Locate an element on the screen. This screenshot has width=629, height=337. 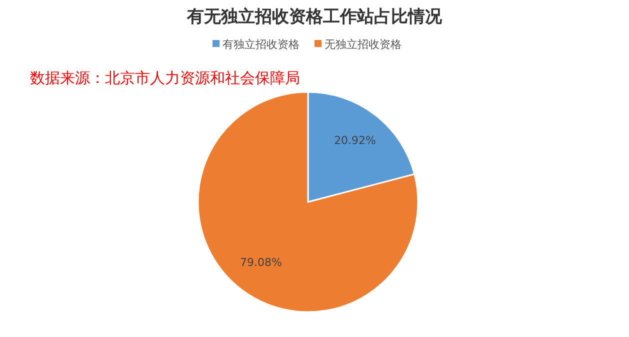
data-label: 20.92% is located at coordinates (355, 141).